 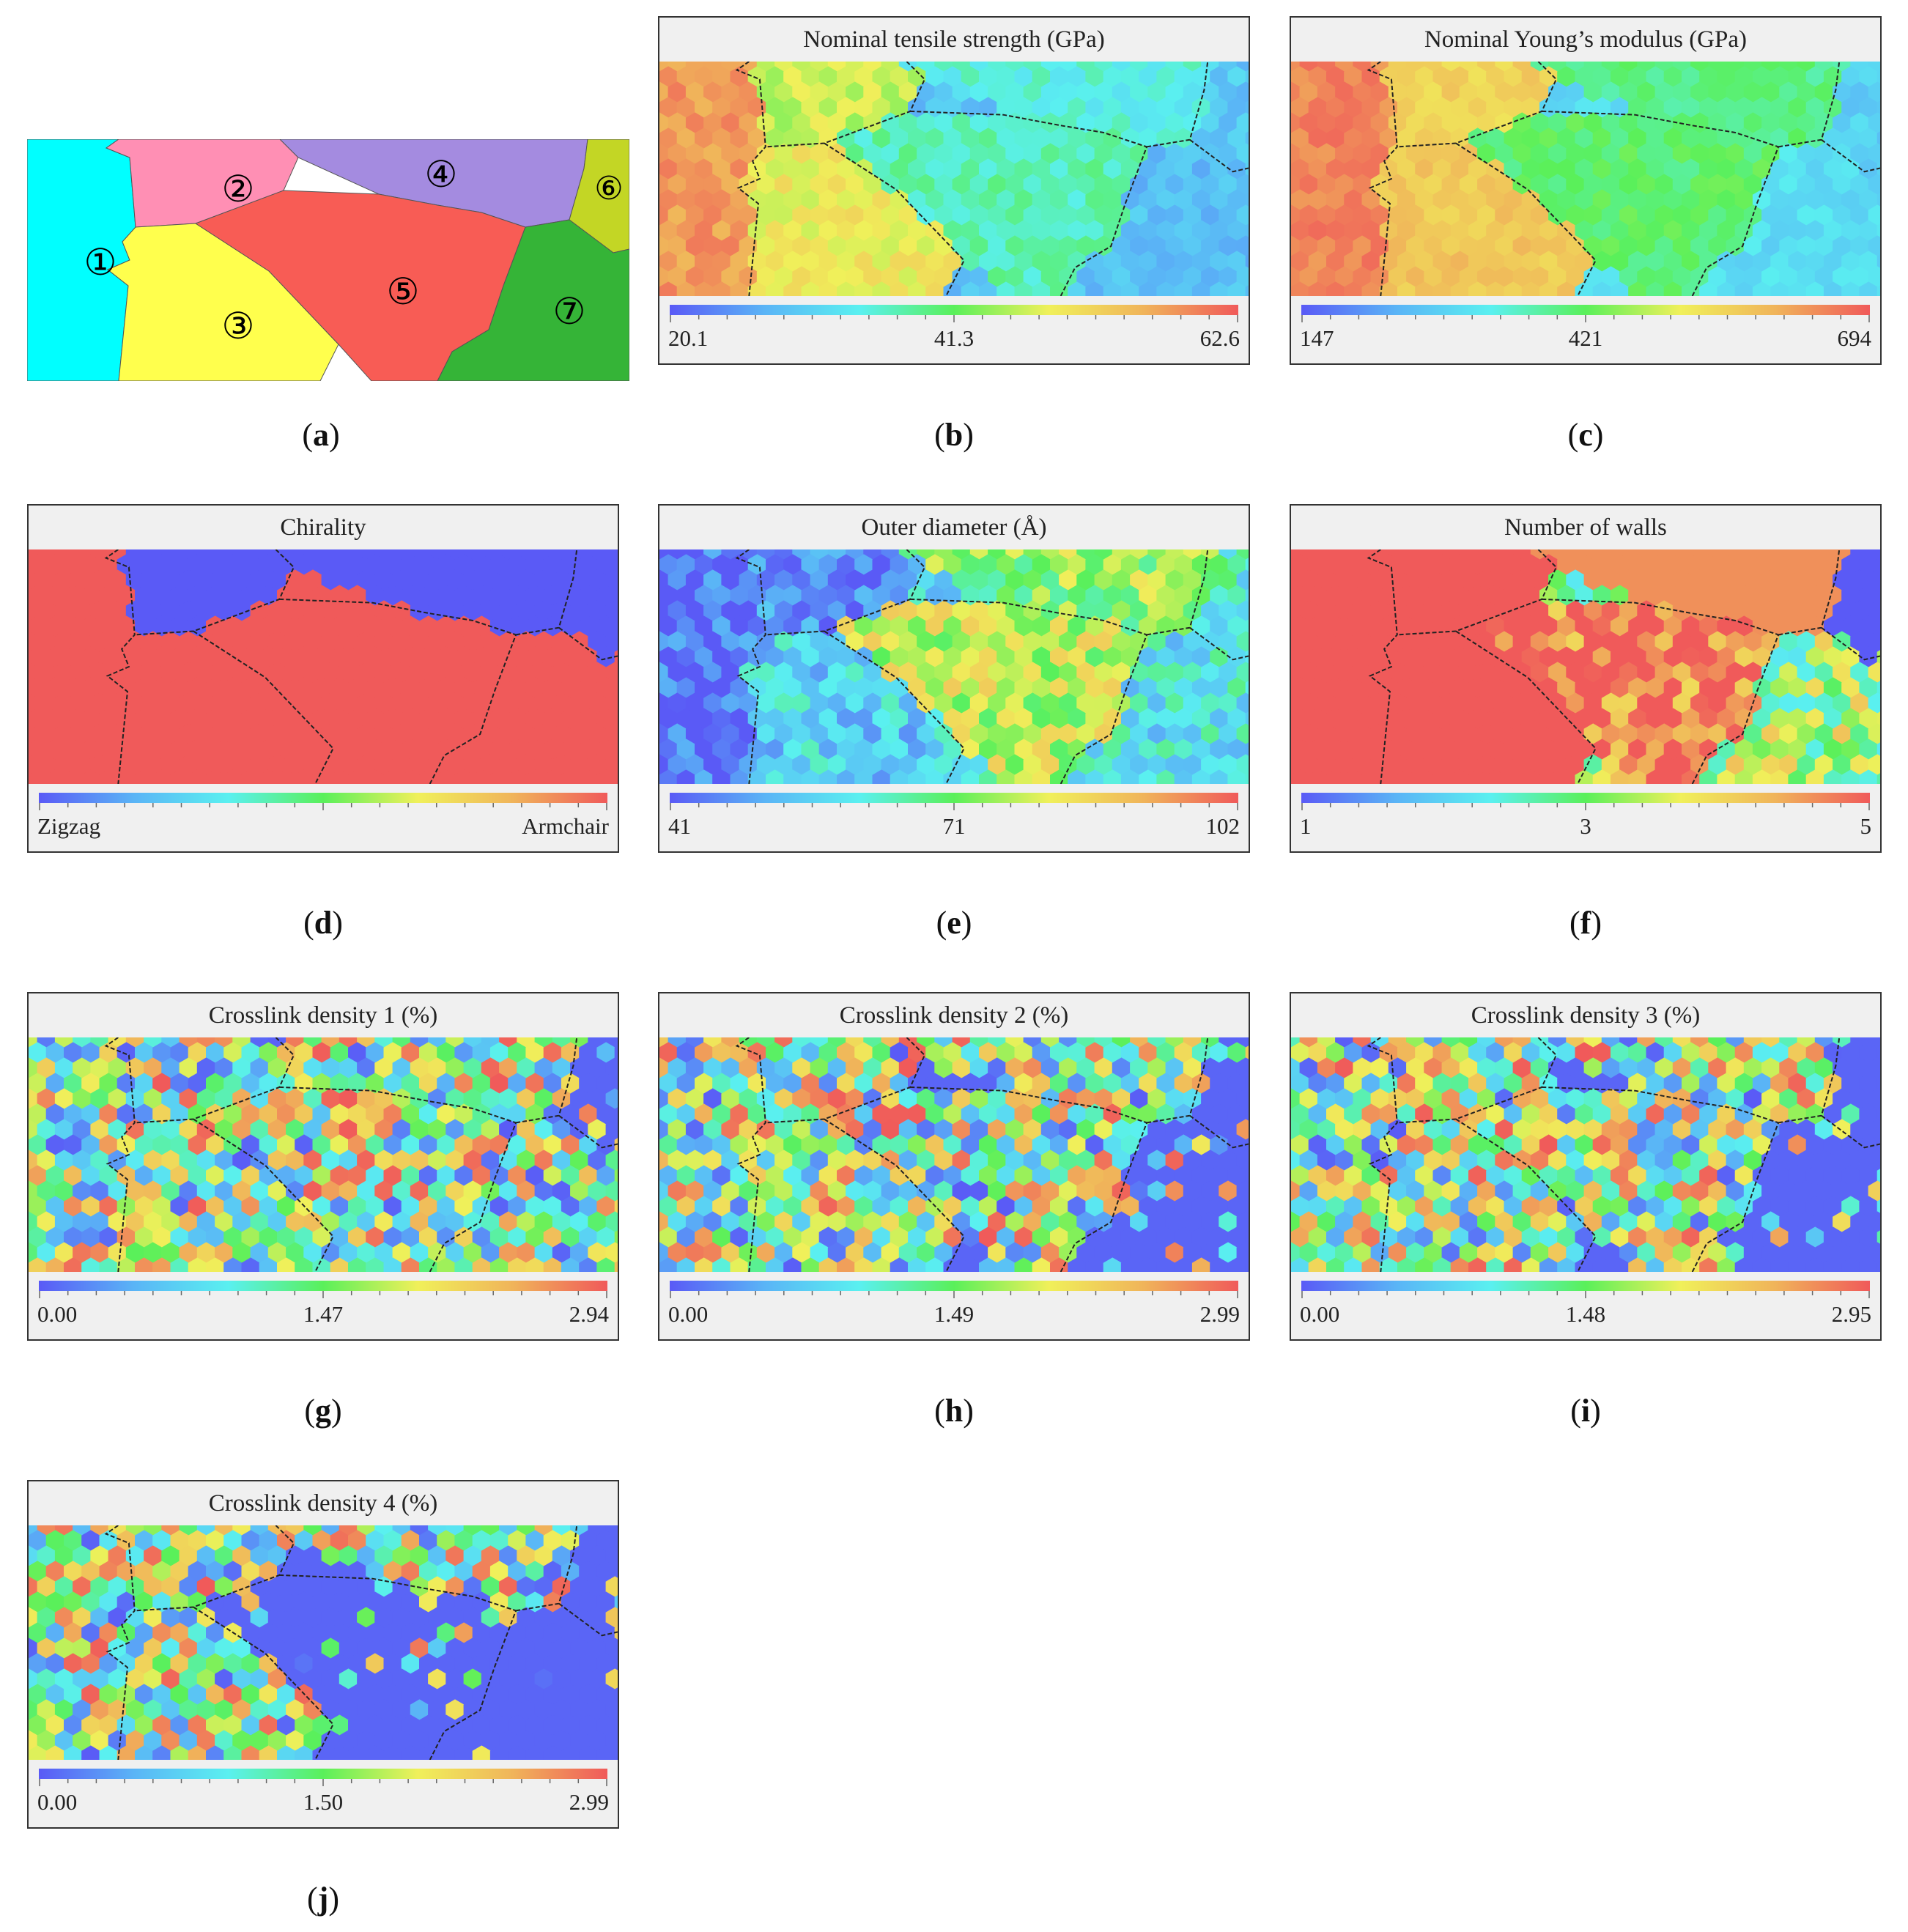 I want to click on grain-boundary, so click(x=120, y=666).